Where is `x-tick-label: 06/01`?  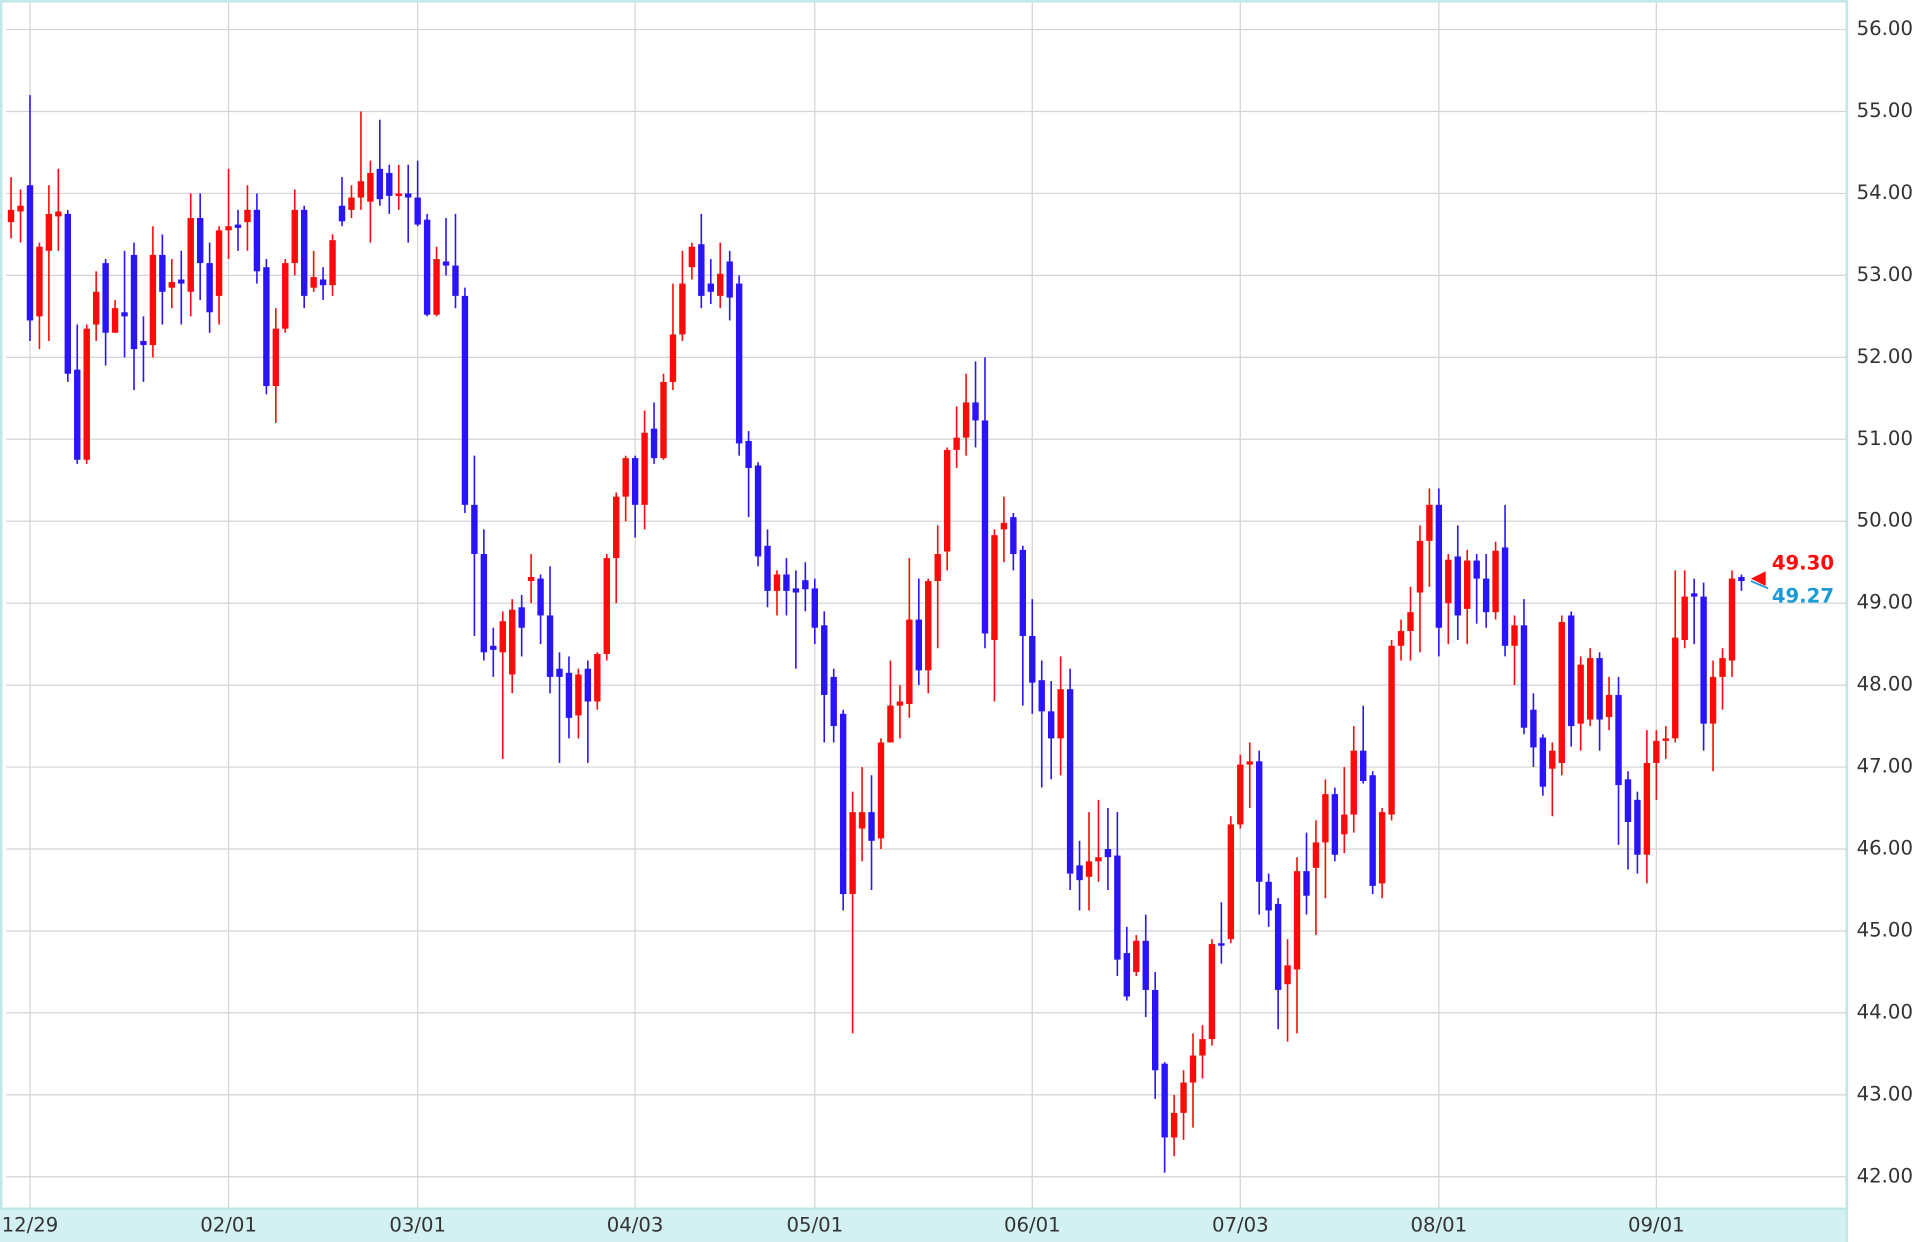
x-tick-label: 06/01 is located at coordinates (1032, 1224).